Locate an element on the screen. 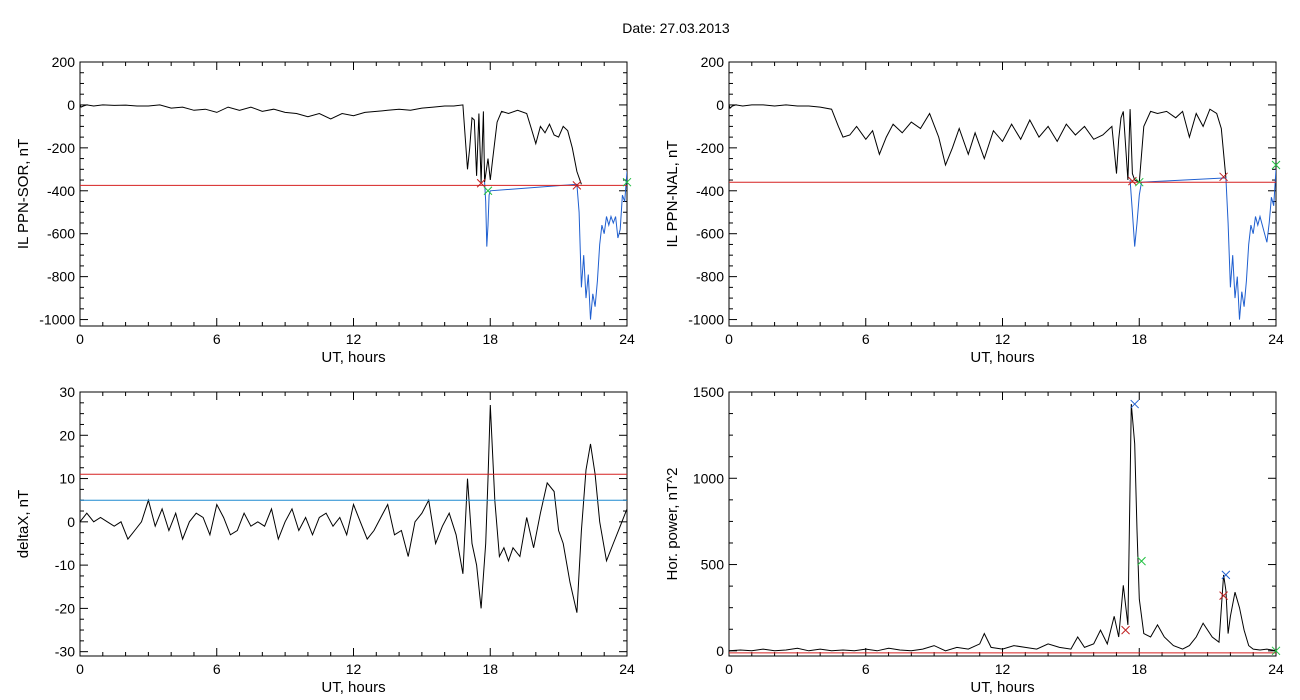 The width and height of the screenshot is (1300, 700). p3-ytick-label-6: -30 is located at coordinates (65, 652).